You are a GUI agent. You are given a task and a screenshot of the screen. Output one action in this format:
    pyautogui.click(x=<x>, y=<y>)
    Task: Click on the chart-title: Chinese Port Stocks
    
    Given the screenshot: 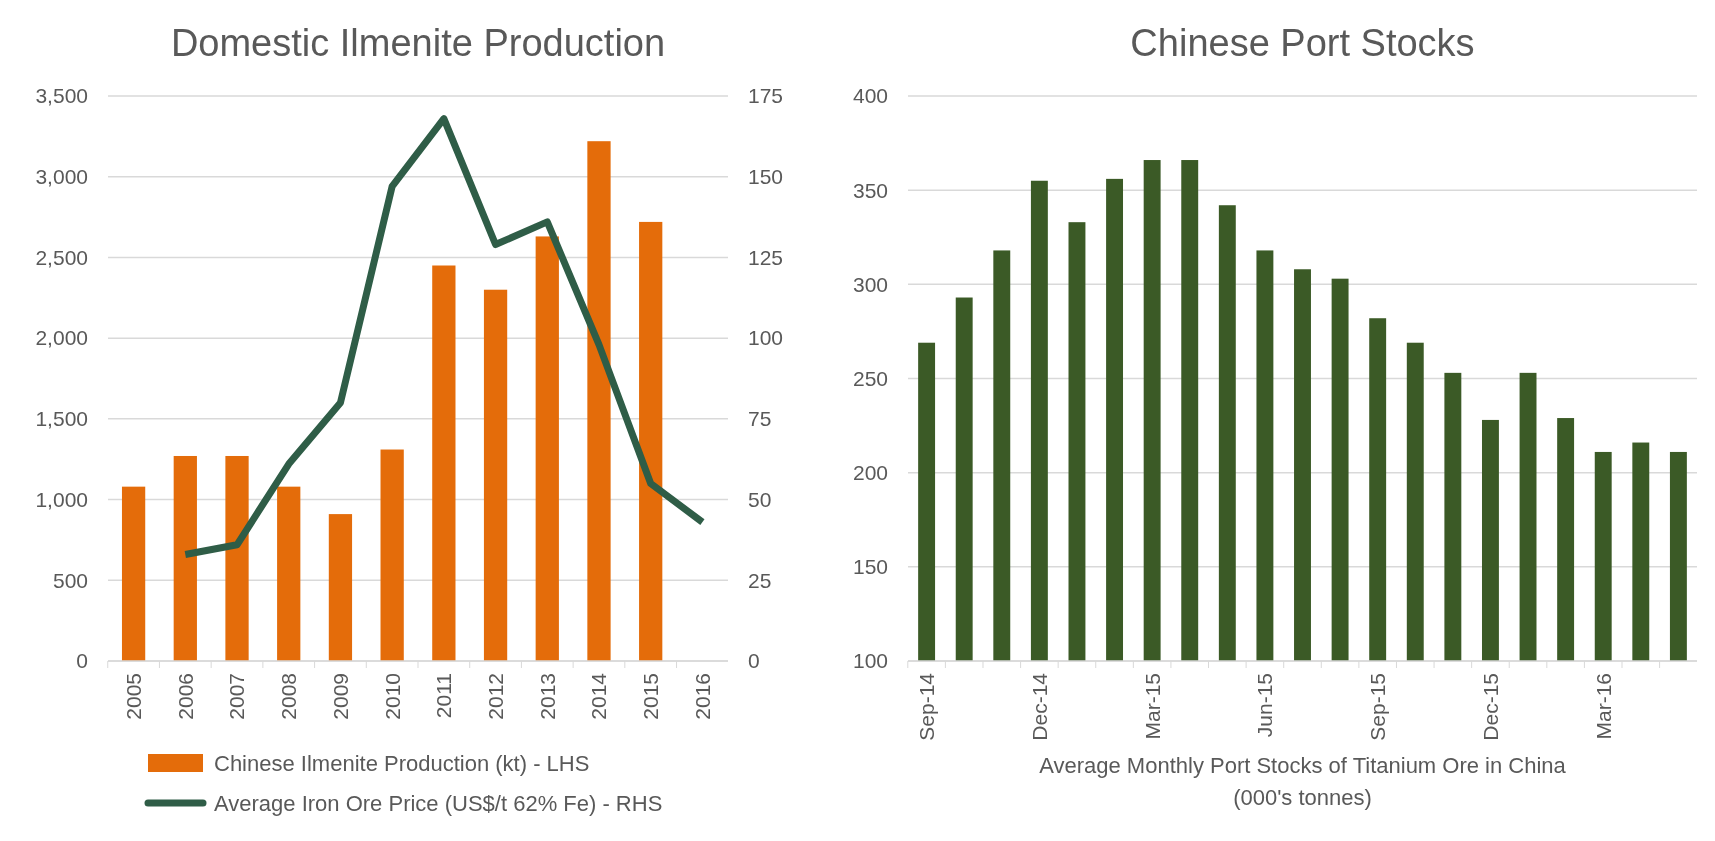 What is the action you would take?
    pyautogui.click(x=1302, y=43)
    